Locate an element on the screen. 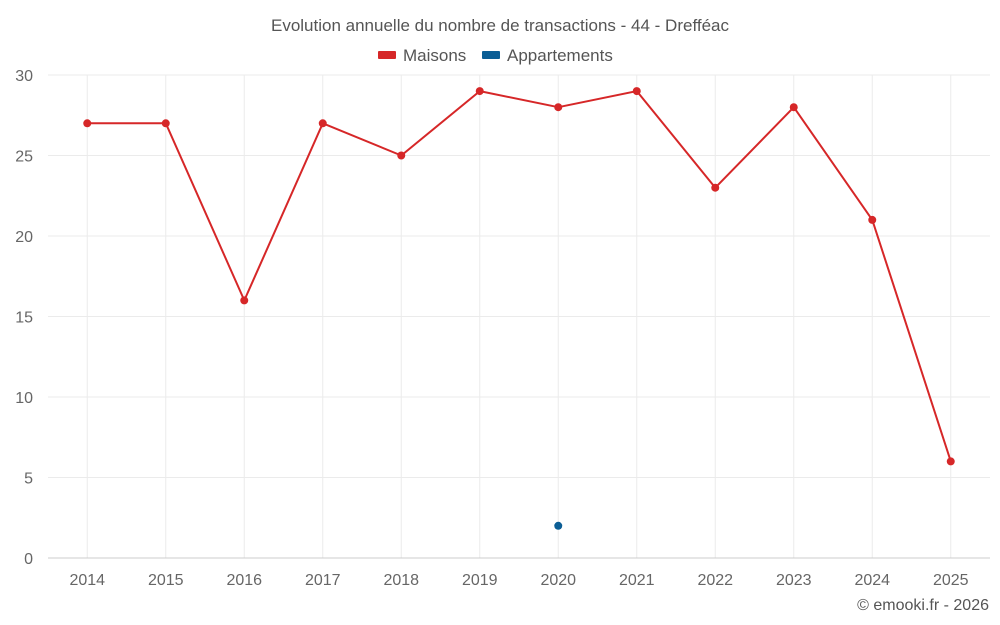  x-tick-label: 2023 is located at coordinates (794, 580).